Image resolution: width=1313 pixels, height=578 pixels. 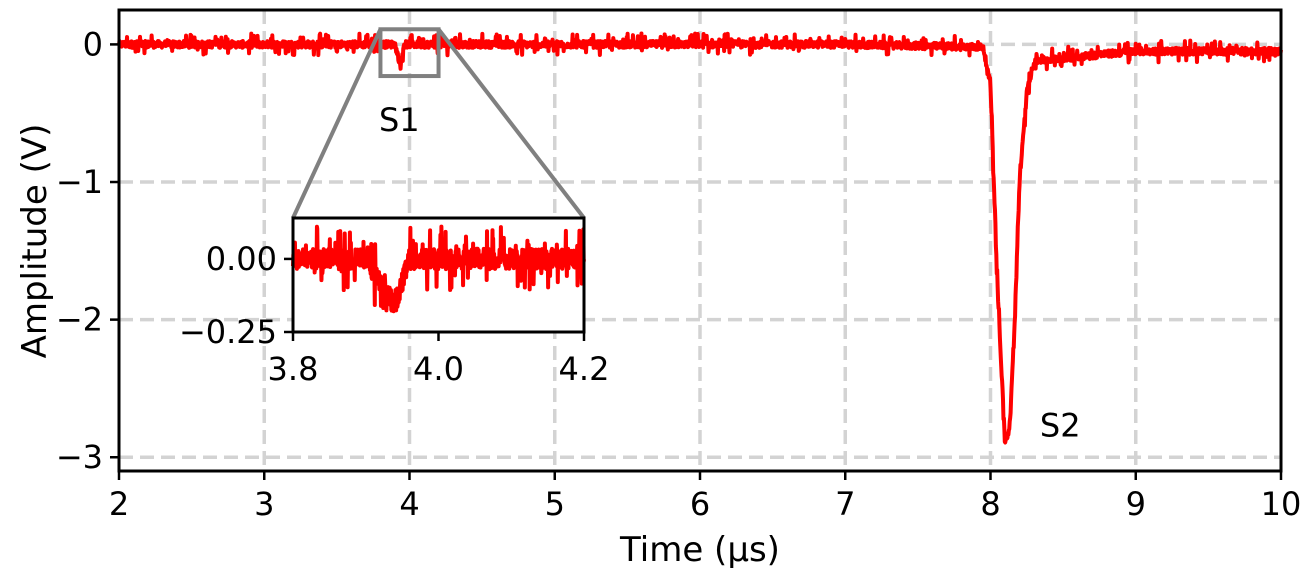 What do you see at coordinates (399, 120) in the screenshot?
I see `annotation-s1: S1` at bounding box center [399, 120].